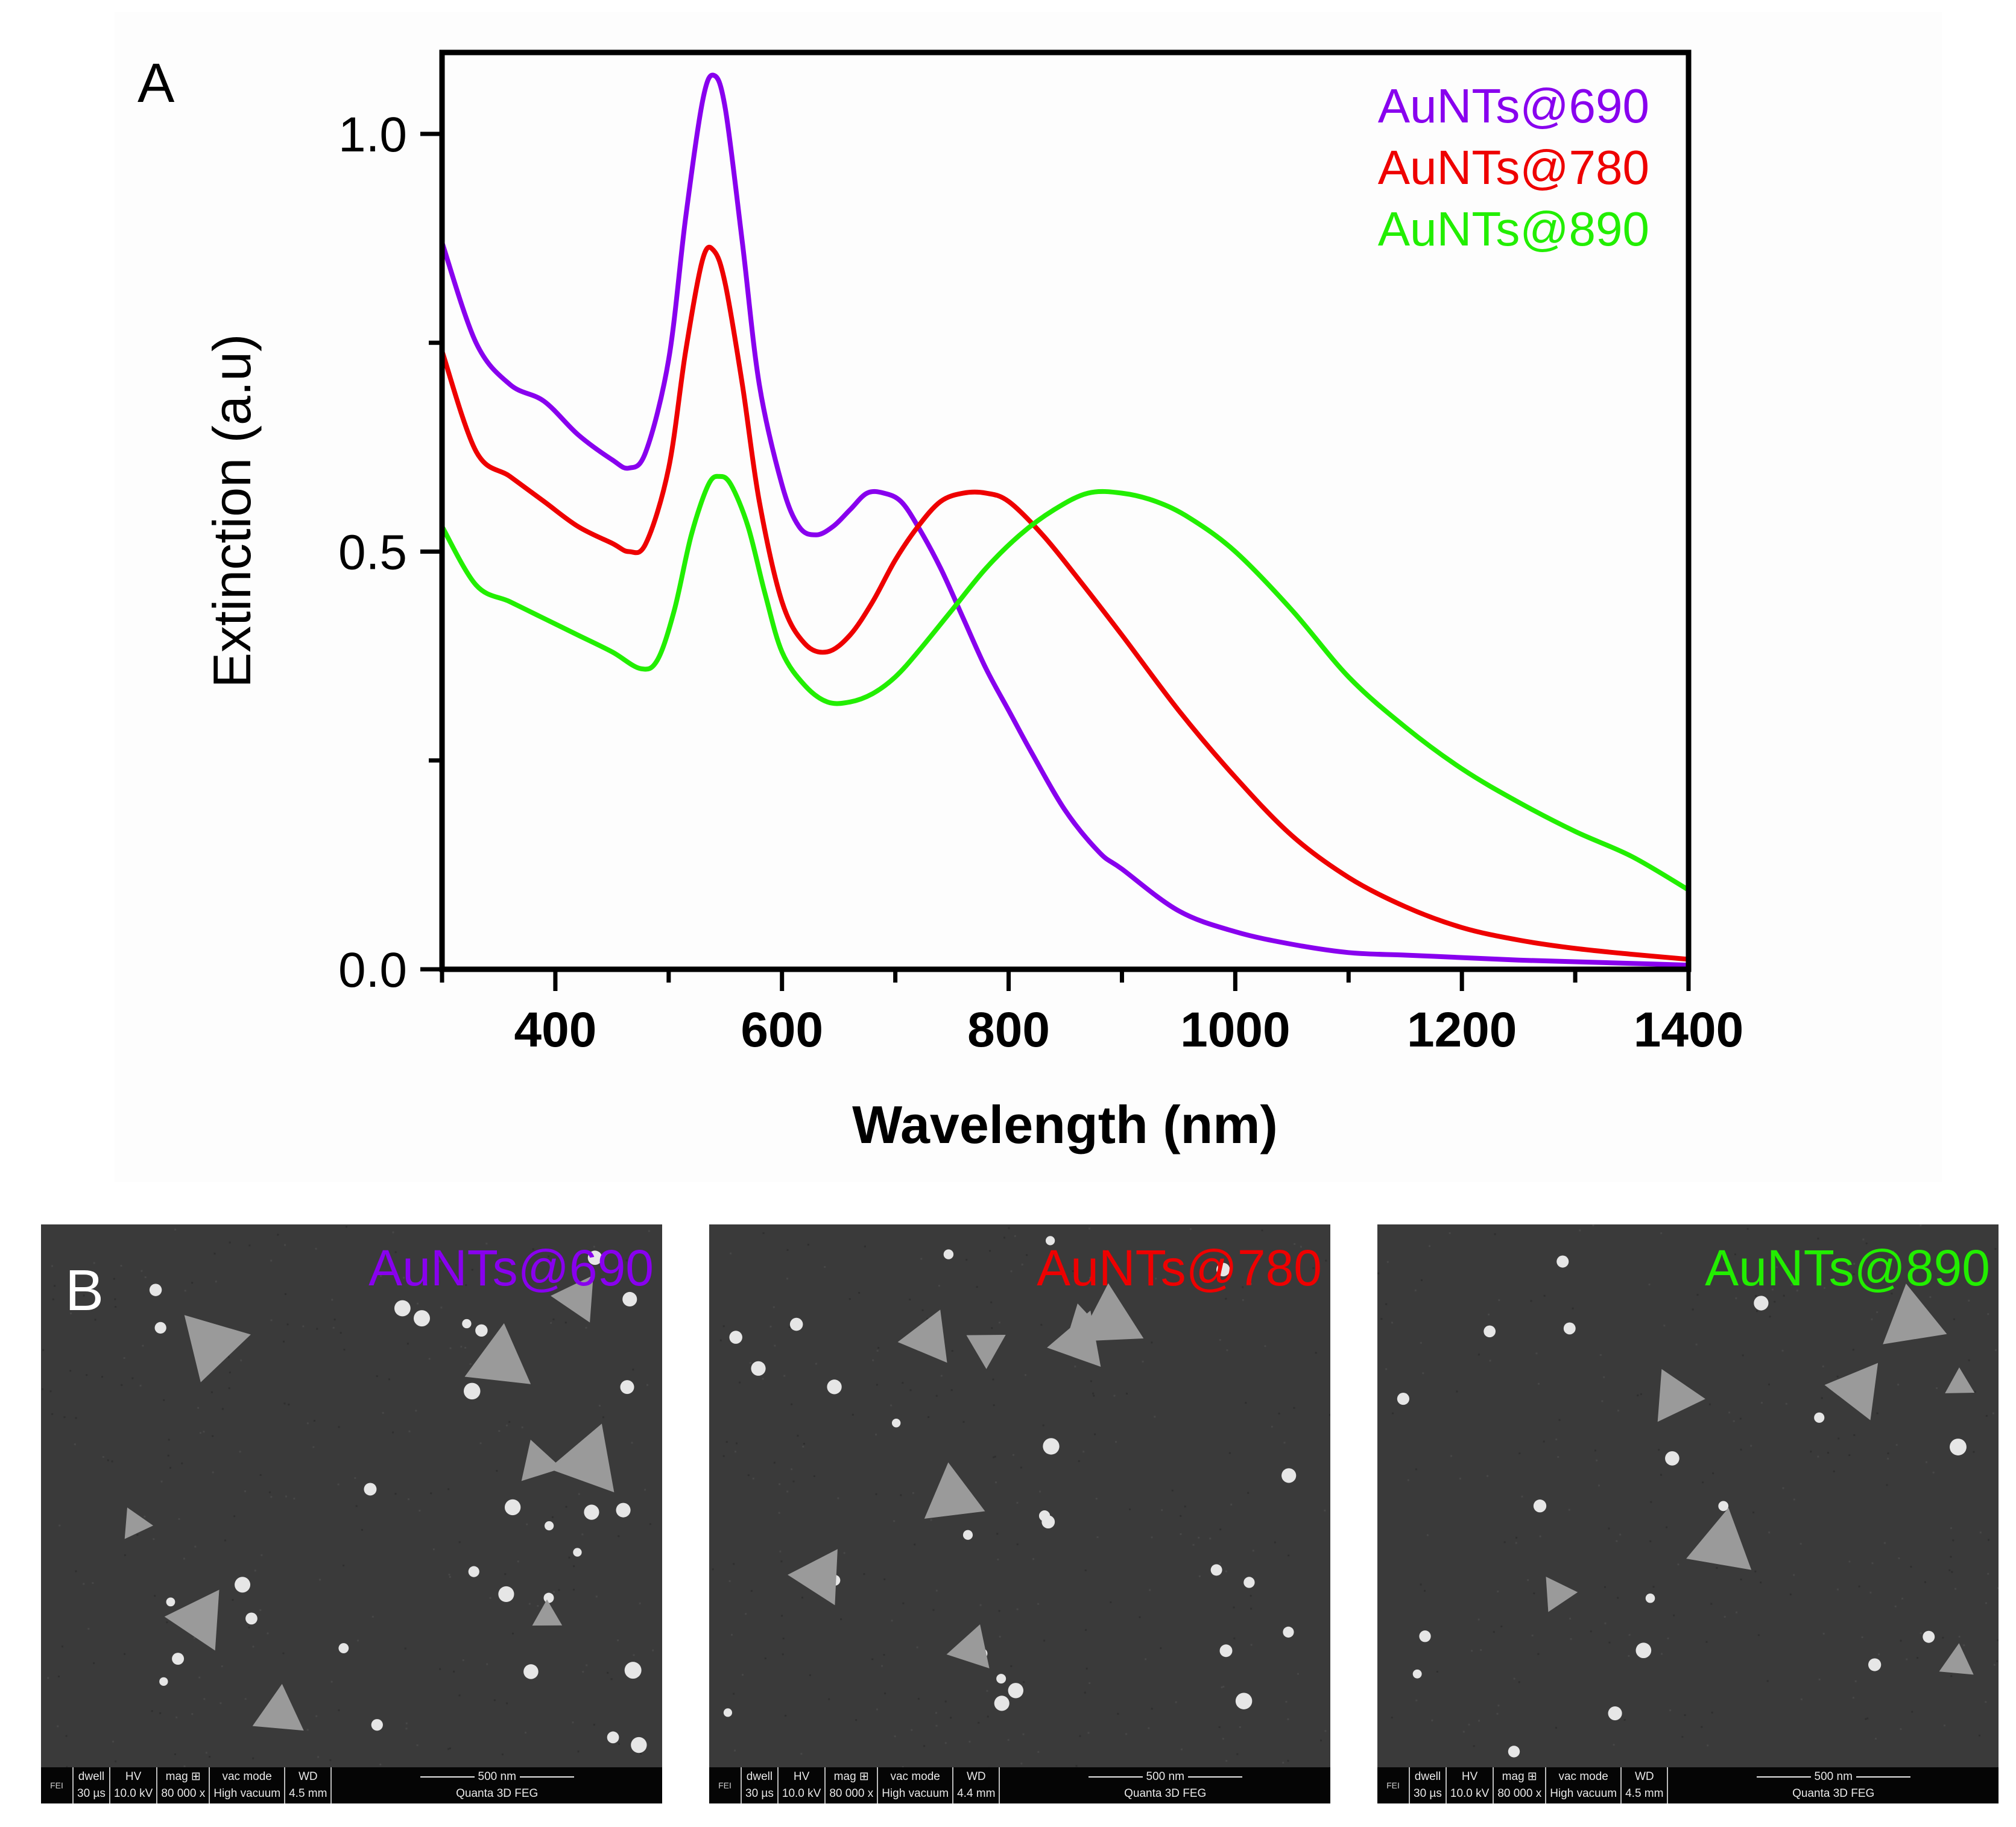 This screenshot has width=2016, height=1827. Describe the element at coordinates (759, 1793) in the screenshot. I see `dwell-value: 30 µs` at that location.